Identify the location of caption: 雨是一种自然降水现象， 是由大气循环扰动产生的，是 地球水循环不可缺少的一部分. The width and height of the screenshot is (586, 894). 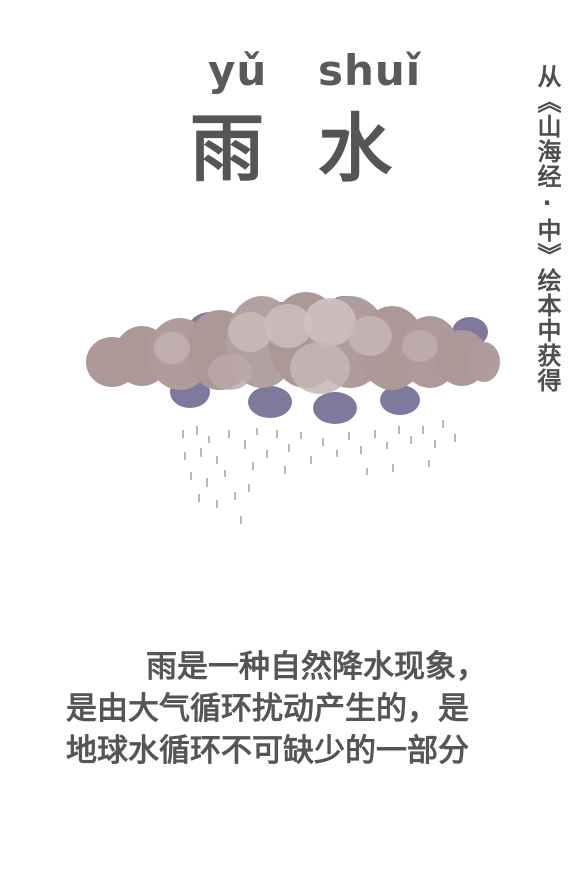
(301, 709).